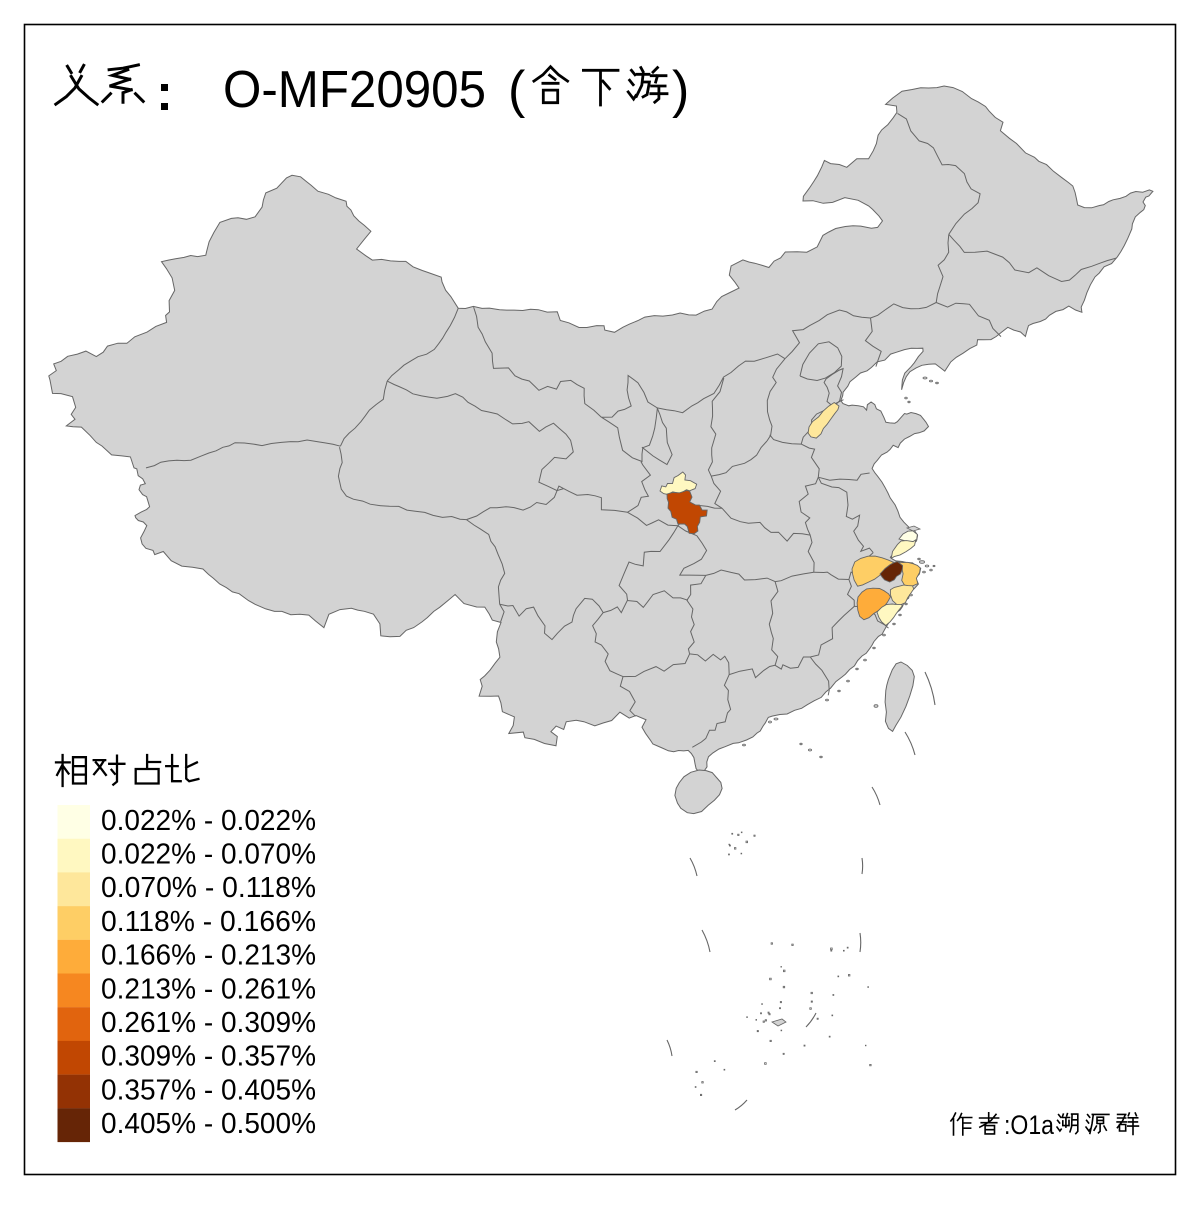 Image resolution: width=1200 pixels, height=1205 pixels. Describe the element at coordinates (208, 956) in the screenshot. I see `svg-text: 0.166% - 0.213%` at that location.